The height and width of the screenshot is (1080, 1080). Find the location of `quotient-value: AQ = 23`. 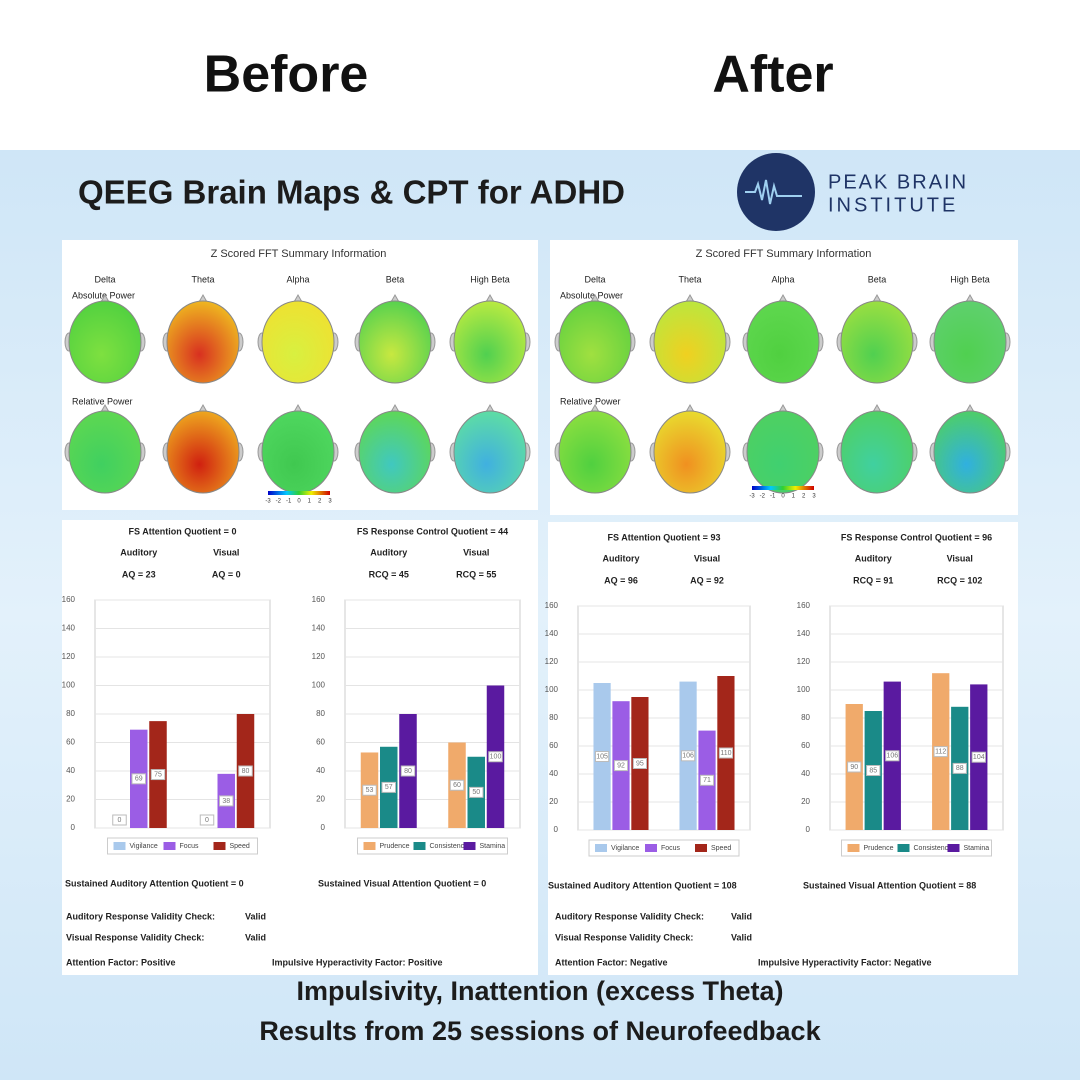

quotient-value: AQ = 23 is located at coordinates (139, 574).